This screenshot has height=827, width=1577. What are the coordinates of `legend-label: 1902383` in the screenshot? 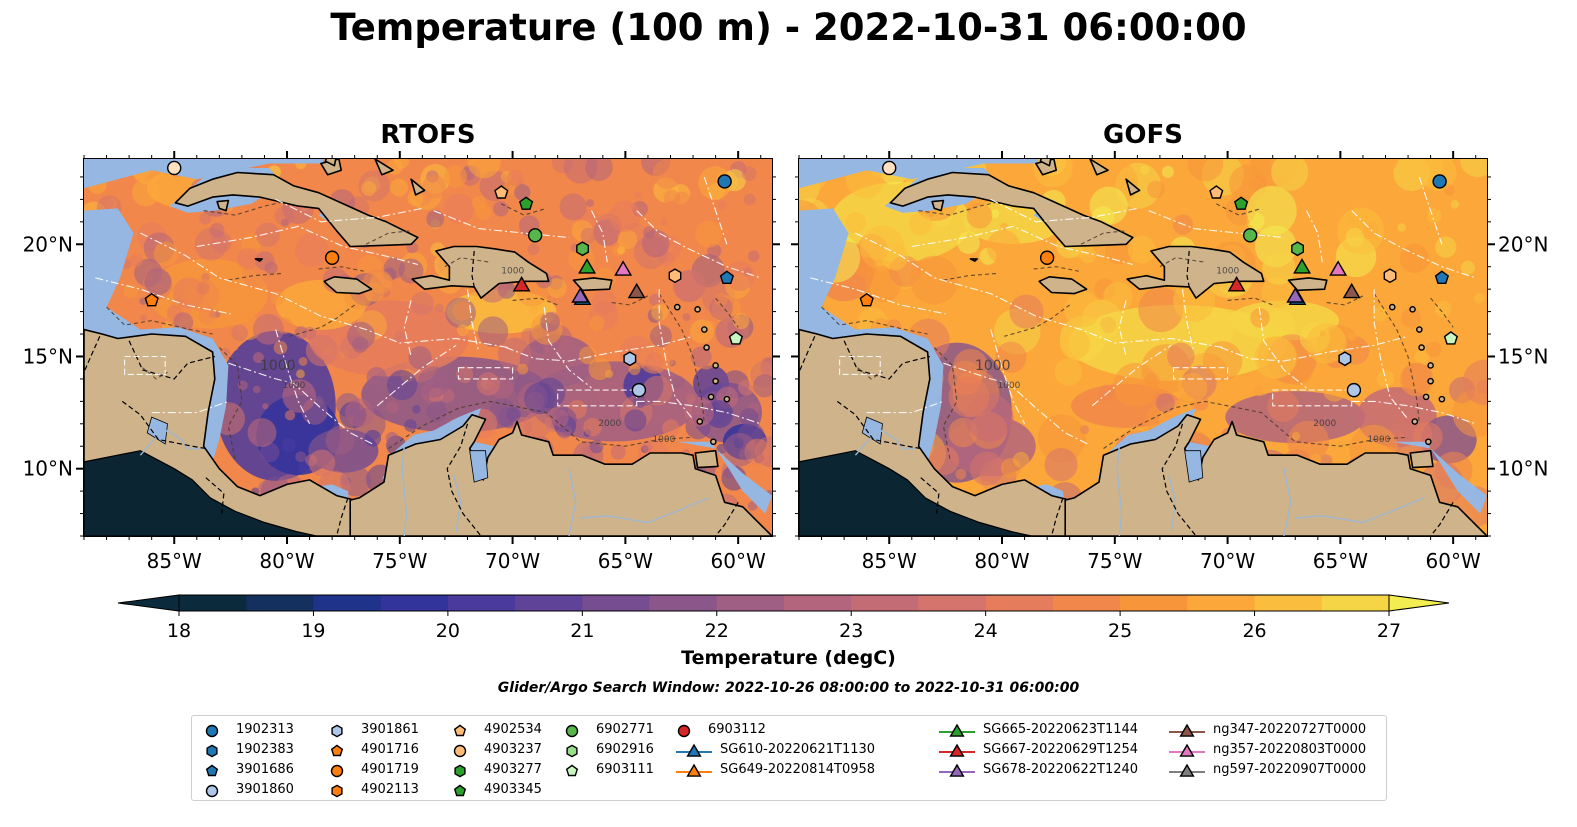 It's located at (265, 749).